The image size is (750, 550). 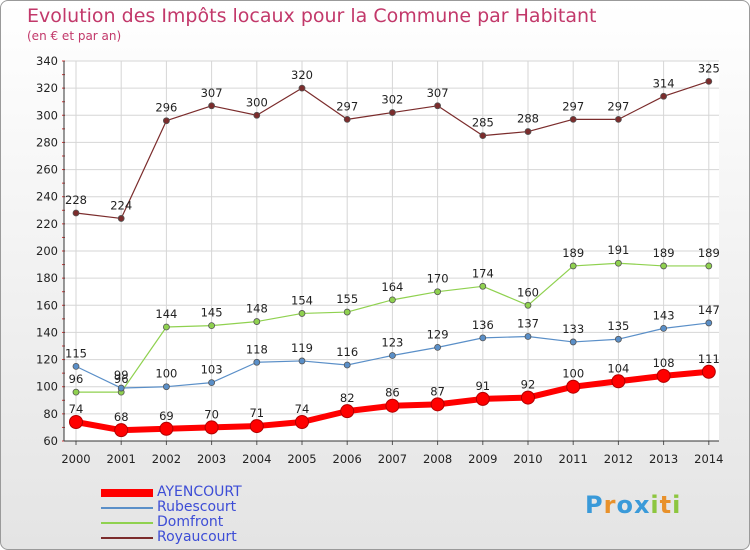 I want to click on data-label: 116, so click(x=347, y=352).